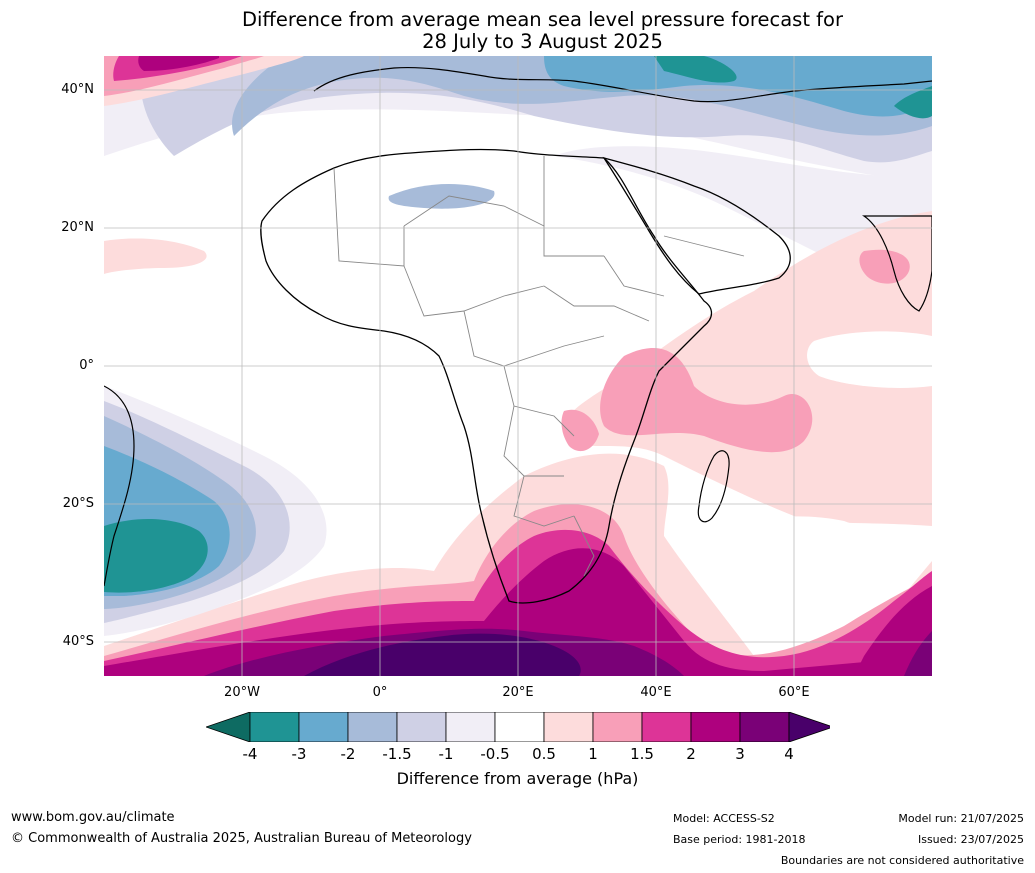  I want to click on lon-label-20e: 20°E, so click(518, 692).